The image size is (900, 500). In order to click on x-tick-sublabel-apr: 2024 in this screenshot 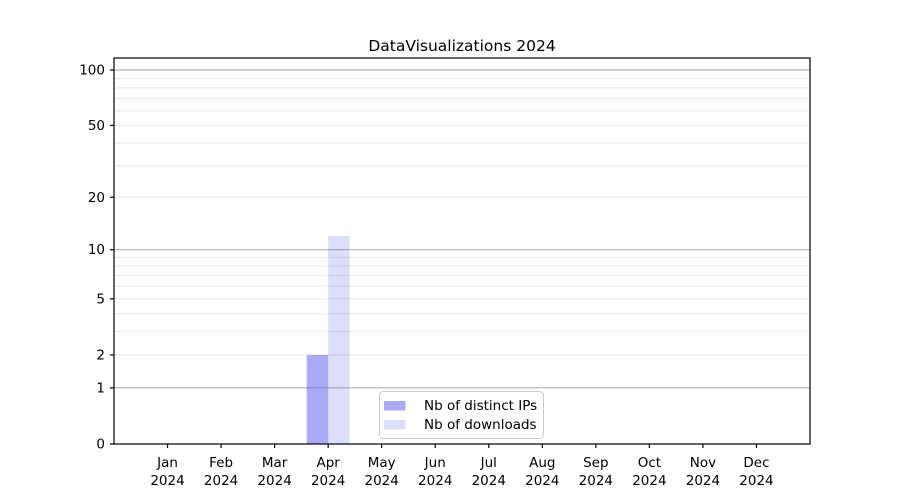, I will do `click(328, 481)`.